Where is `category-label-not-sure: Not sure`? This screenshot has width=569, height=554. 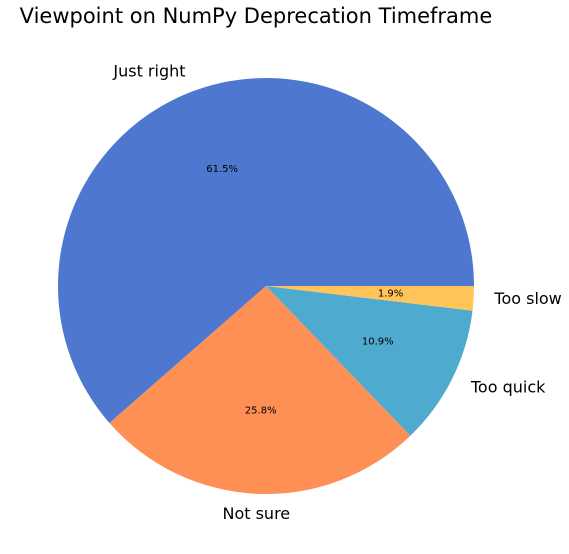
category-label-not-sure: Not sure is located at coordinates (256, 513).